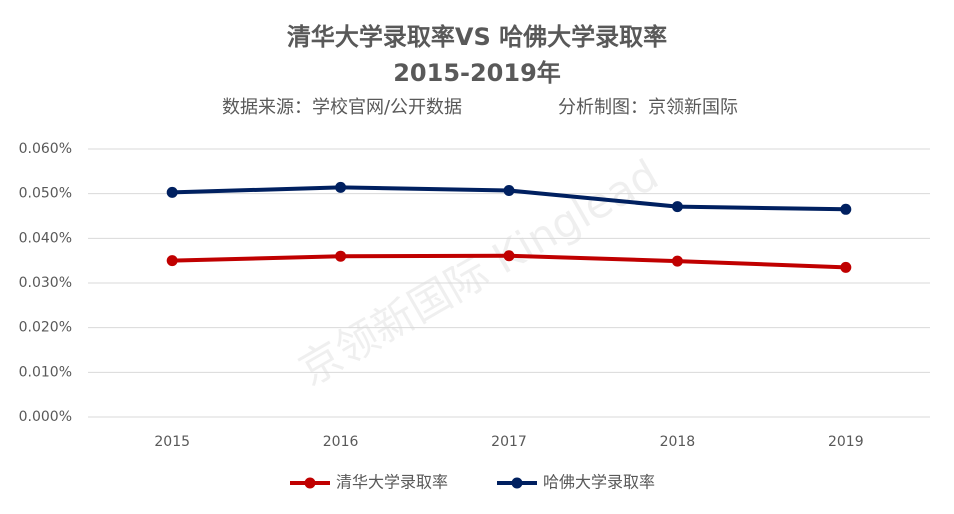 The height and width of the screenshot is (514, 954). Describe the element at coordinates (477, 73) in the screenshot. I see `chart-subtitle: 2015-2019年` at that location.